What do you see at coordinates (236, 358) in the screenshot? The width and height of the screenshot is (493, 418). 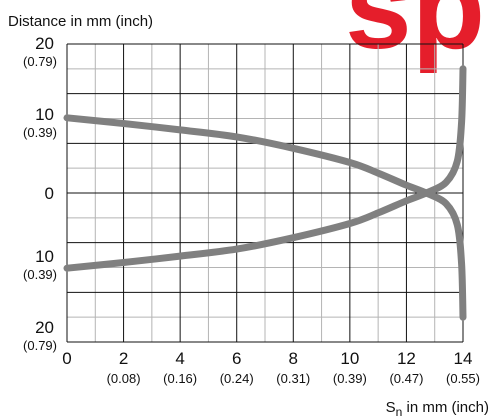 I see `x-tick-label: 6` at bounding box center [236, 358].